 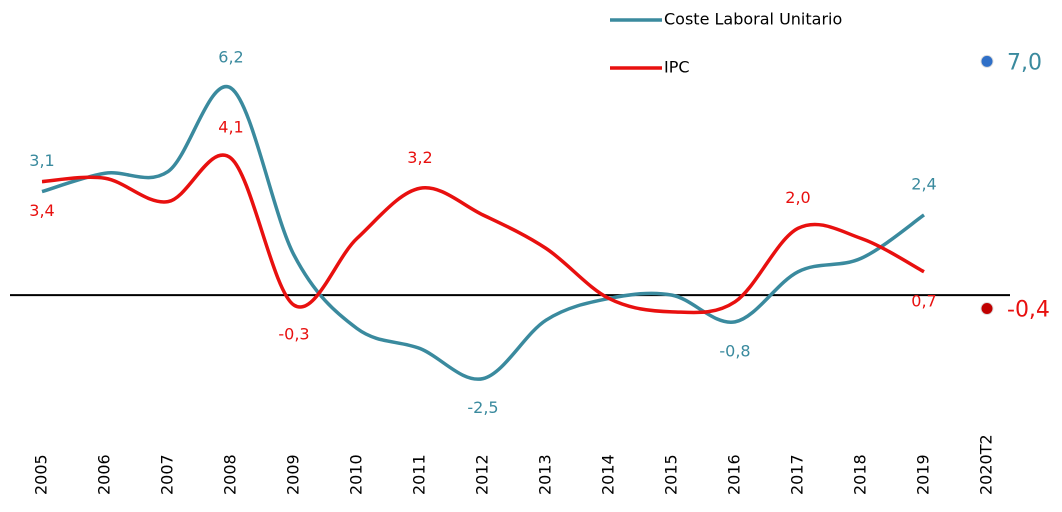 I want to click on legend-label: IPC, so click(x=677, y=67).